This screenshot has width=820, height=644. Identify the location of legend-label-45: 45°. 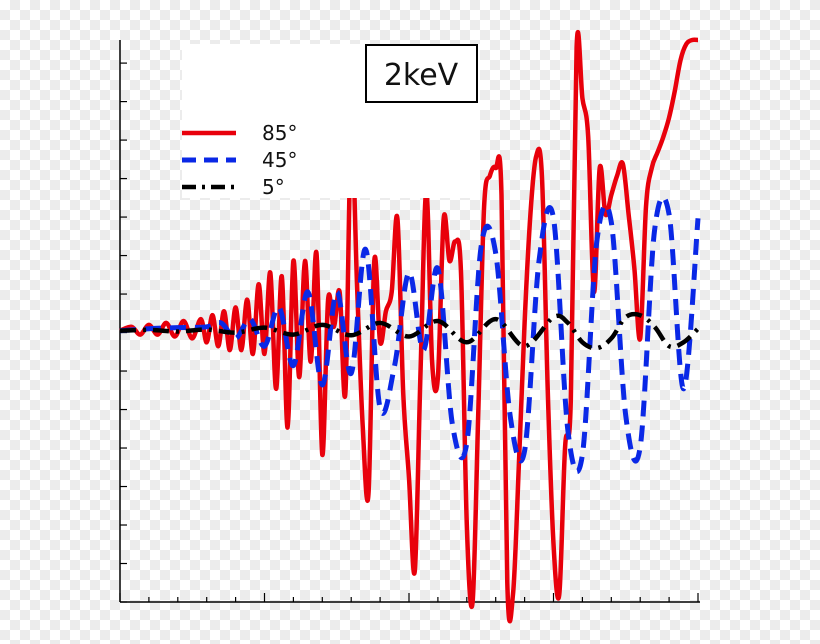
(279, 160).